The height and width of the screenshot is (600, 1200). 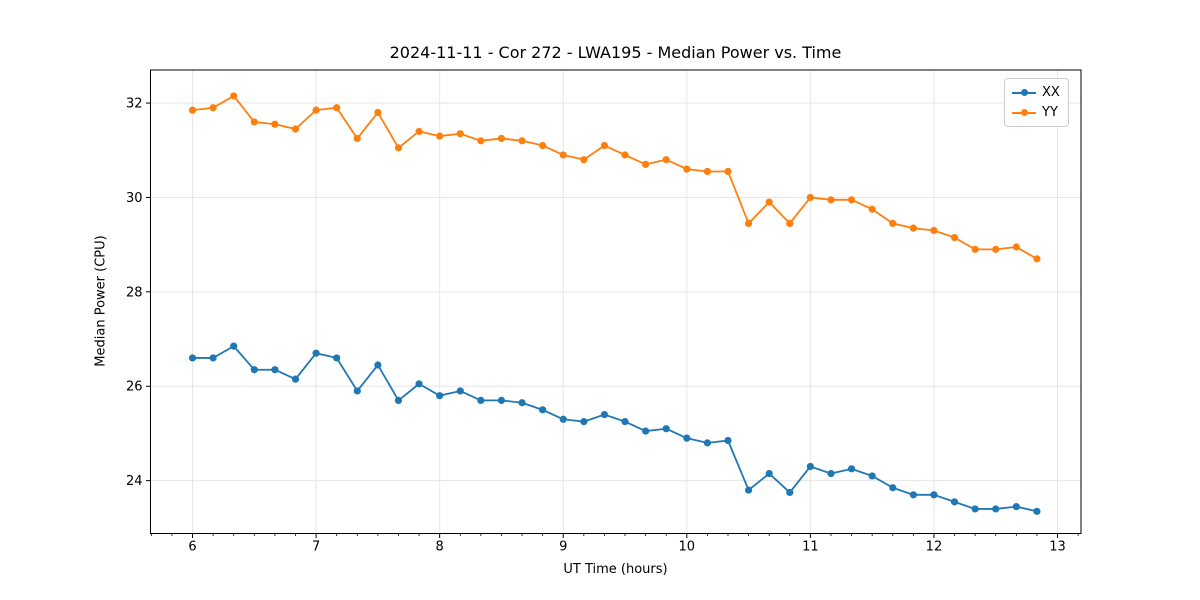 What do you see at coordinates (1057, 546) in the screenshot?
I see `svg-text: 13` at bounding box center [1057, 546].